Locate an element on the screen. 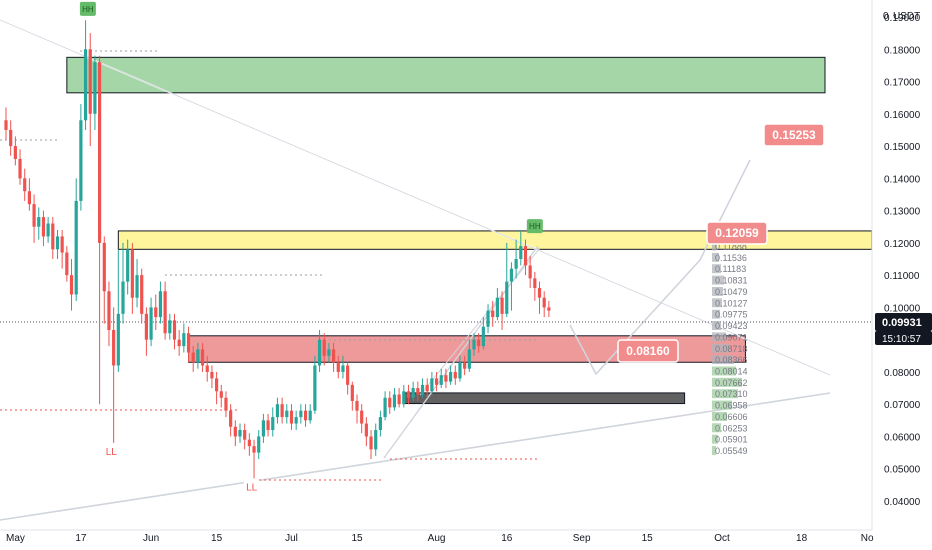 This screenshot has width=932, height=550. volume-price-label: 0.10831 is located at coordinates (731, 281).